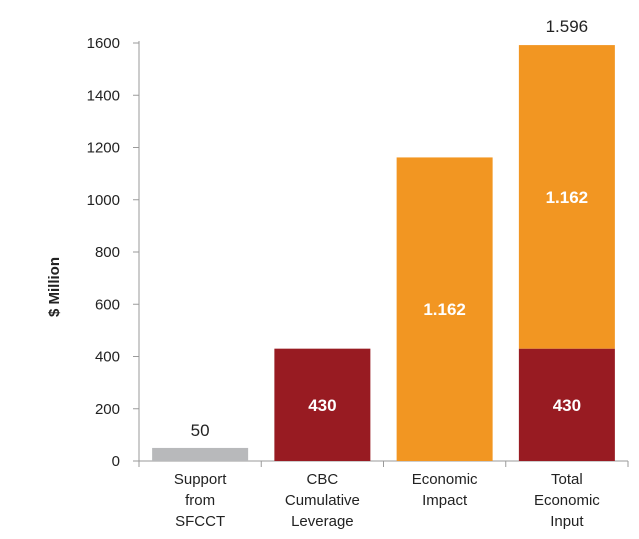  Describe the element at coordinates (107, 357) in the screenshot. I see `y-tick-label: 400` at that location.